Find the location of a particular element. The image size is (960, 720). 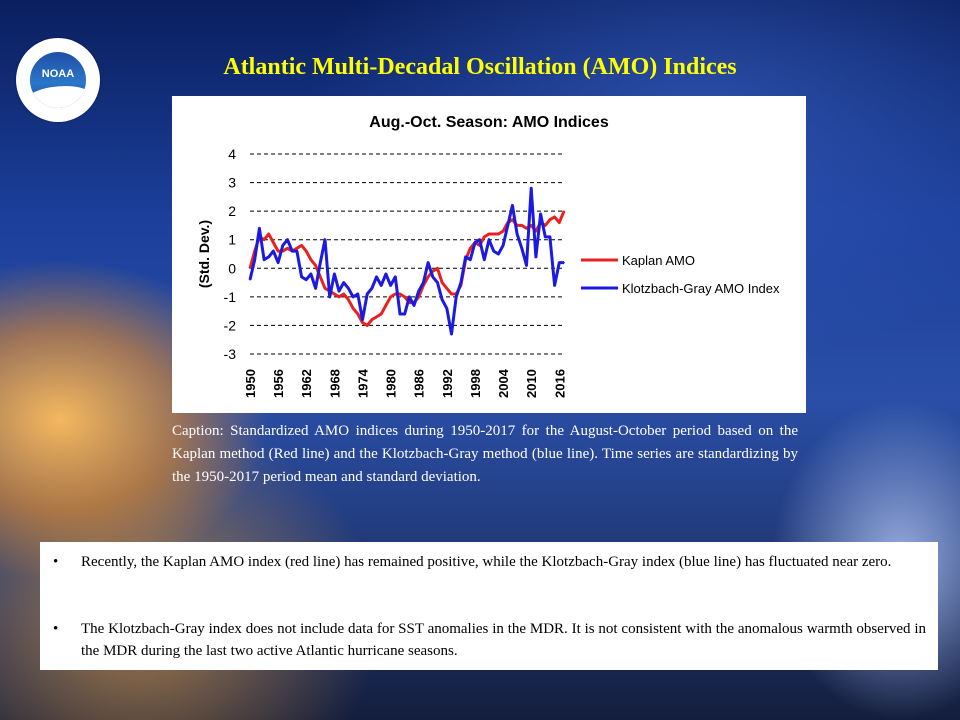

y-tick-label: 0 is located at coordinates (232, 268).